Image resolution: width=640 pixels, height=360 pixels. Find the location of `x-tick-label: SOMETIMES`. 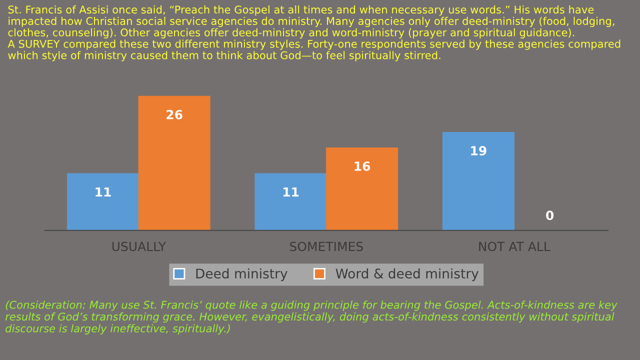

x-tick-label: SOMETIMES is located at coordinates (326, 247).